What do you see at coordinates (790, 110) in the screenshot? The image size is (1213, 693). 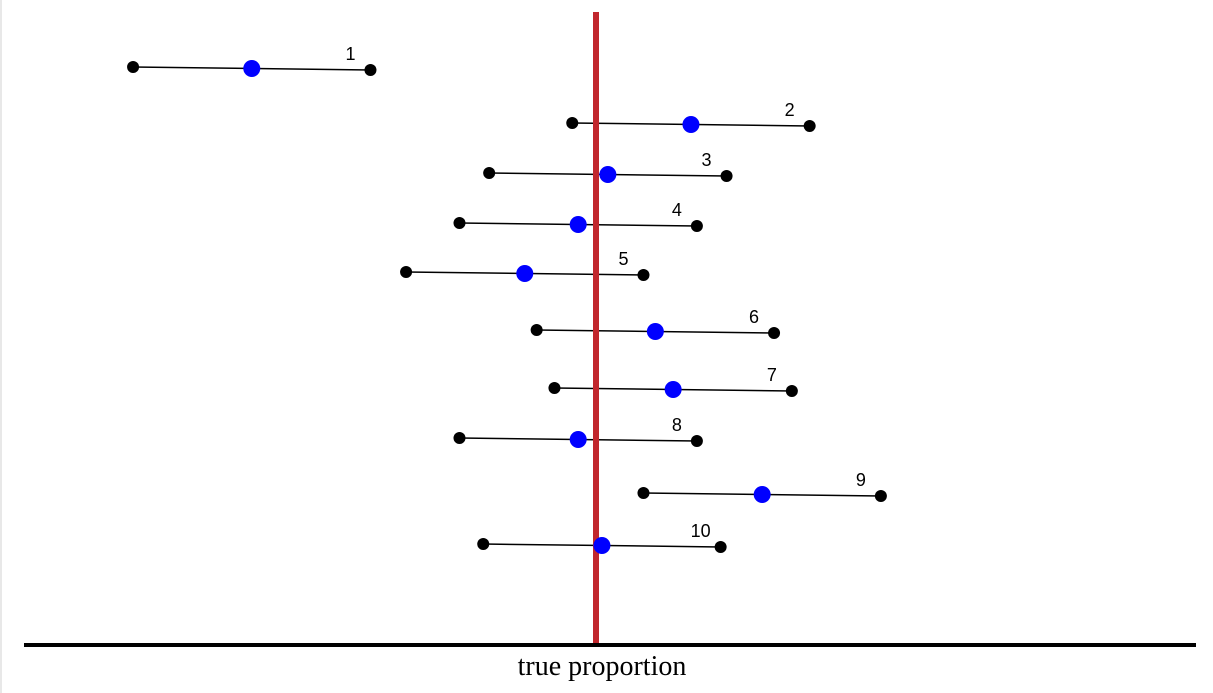 I see `interval-label-2: 2` at bounding box center [790, 110].